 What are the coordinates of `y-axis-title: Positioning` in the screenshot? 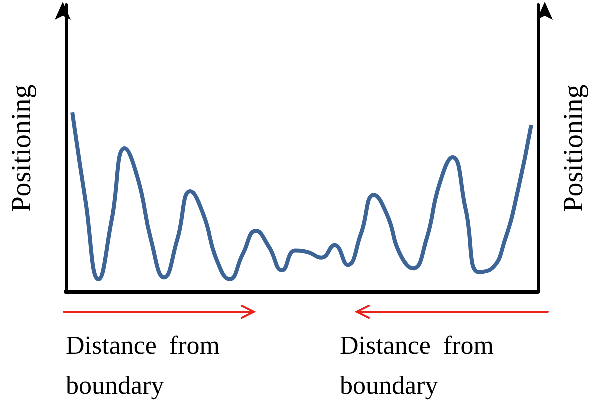 It's located at (22, 148).